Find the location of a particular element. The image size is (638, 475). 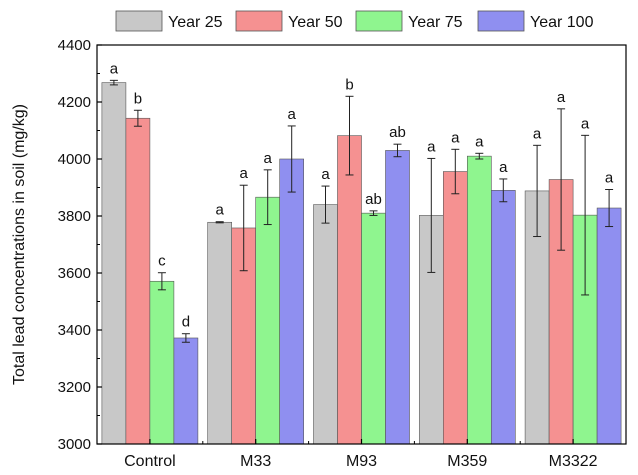

x-category-label: M33 is located at coordinates (255, 461).